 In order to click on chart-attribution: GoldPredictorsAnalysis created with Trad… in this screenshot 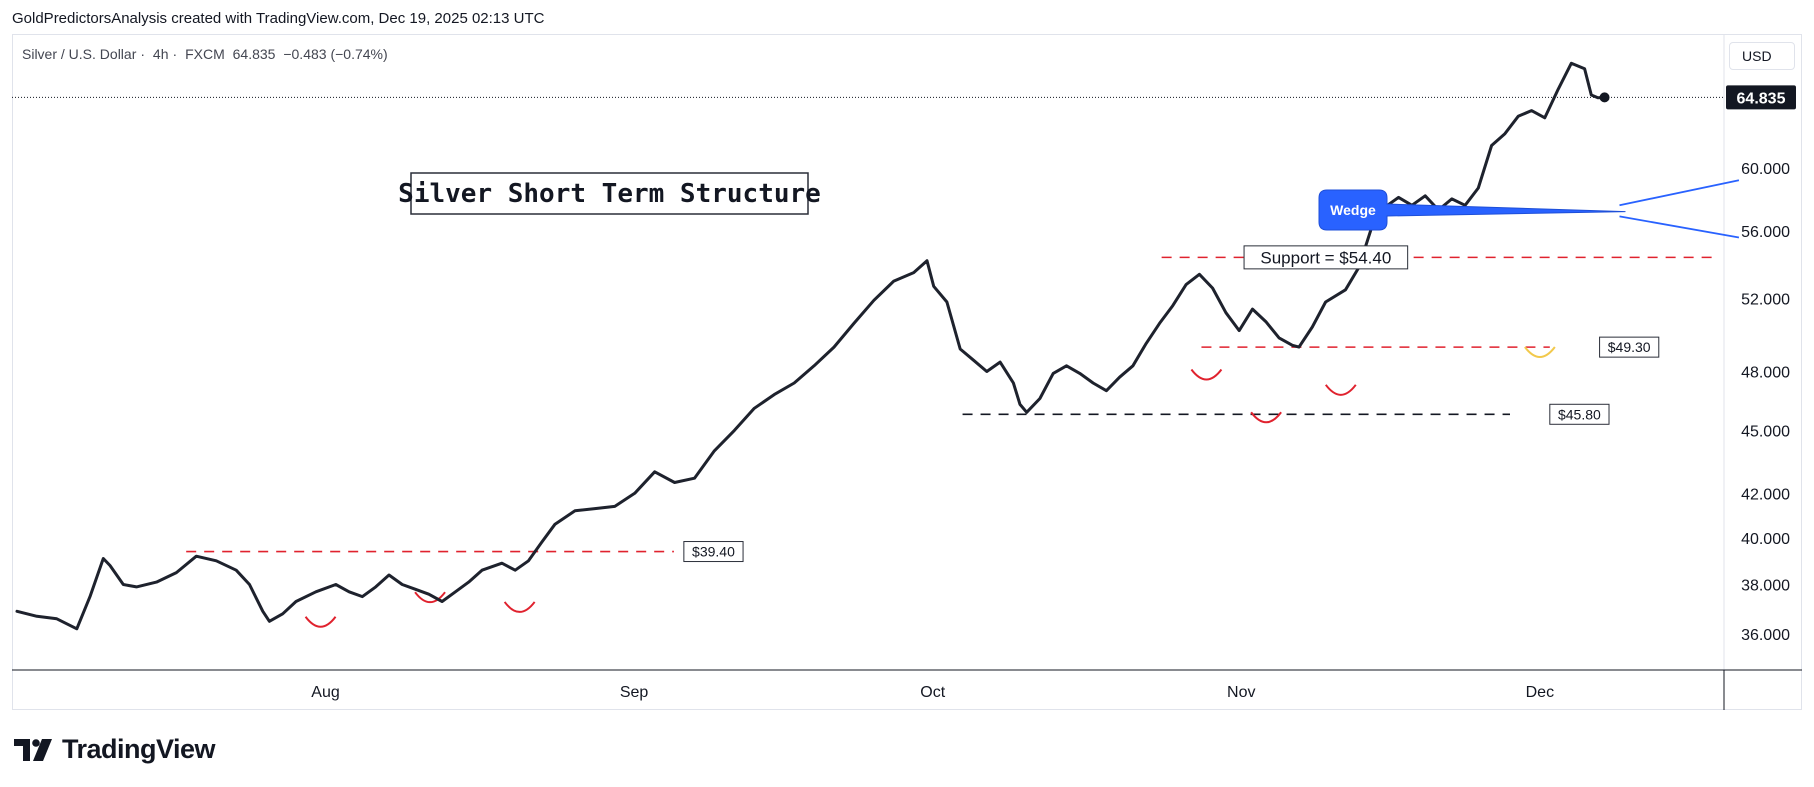, I will do `click(278, 18)`.